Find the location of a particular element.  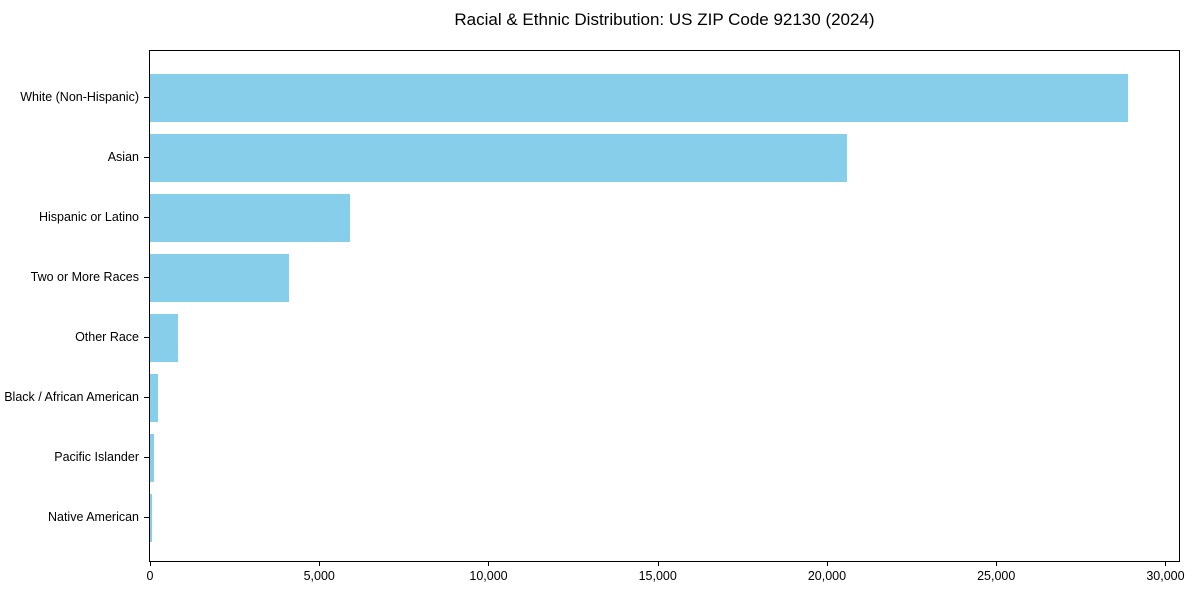

x-tick-label: 20,000 is located at coordinates (827, 576).